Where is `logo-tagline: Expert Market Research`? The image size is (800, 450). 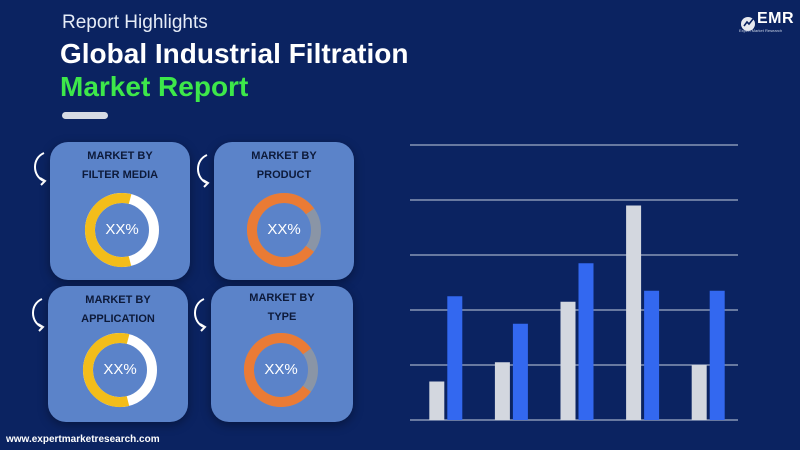
logo-tagline: Expert Market Research is located at coordinates (761, 30).